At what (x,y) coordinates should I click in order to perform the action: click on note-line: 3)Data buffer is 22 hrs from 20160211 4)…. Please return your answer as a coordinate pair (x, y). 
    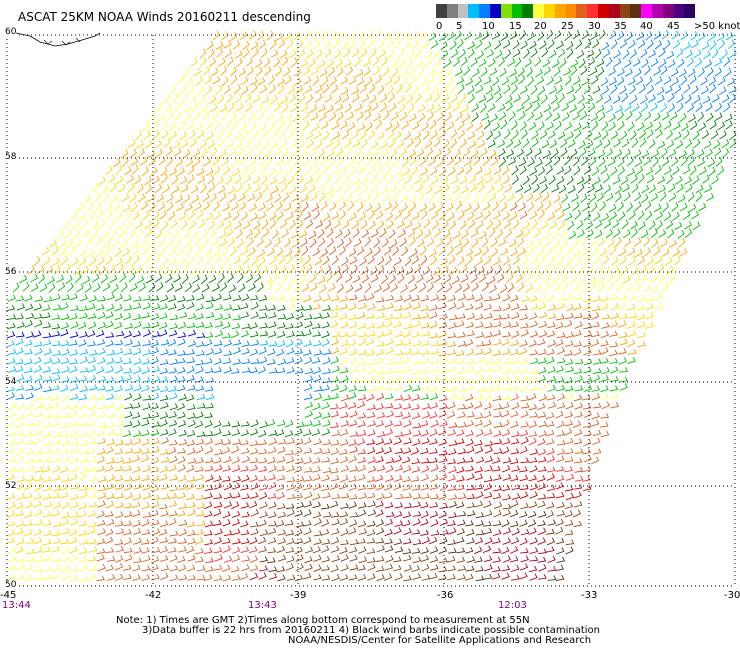
    Looking at the image, I should click on (371, 630).